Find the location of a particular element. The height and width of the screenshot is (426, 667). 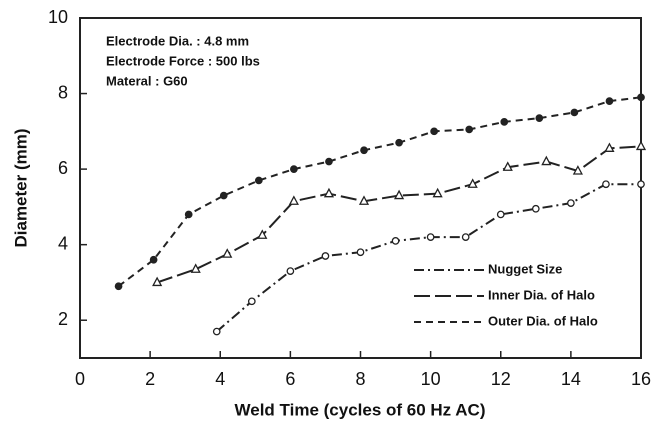

legend-bg is located at coordinates (523, 299).